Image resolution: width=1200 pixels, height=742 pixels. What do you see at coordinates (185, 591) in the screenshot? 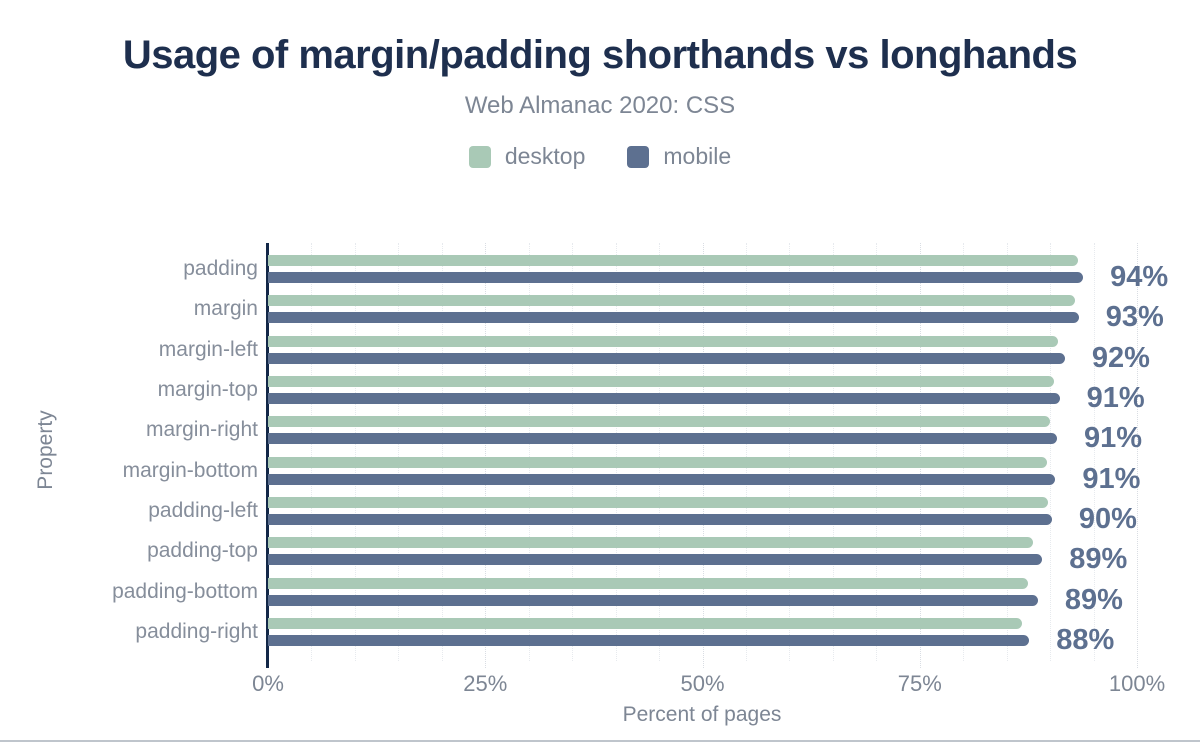
I see `category-label: padding-bottom` at bounding box center [185, 591].